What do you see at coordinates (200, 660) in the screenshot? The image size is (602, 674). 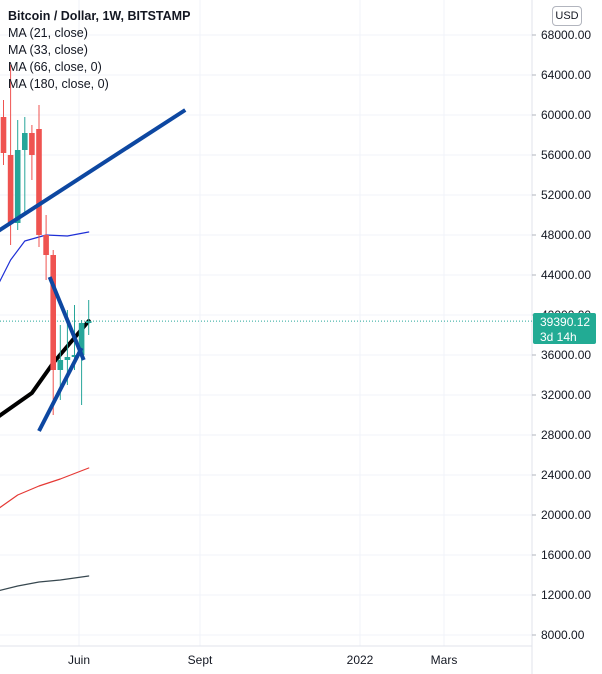 I see `x-tick-label: Sept` at bounding box center [200, 660].